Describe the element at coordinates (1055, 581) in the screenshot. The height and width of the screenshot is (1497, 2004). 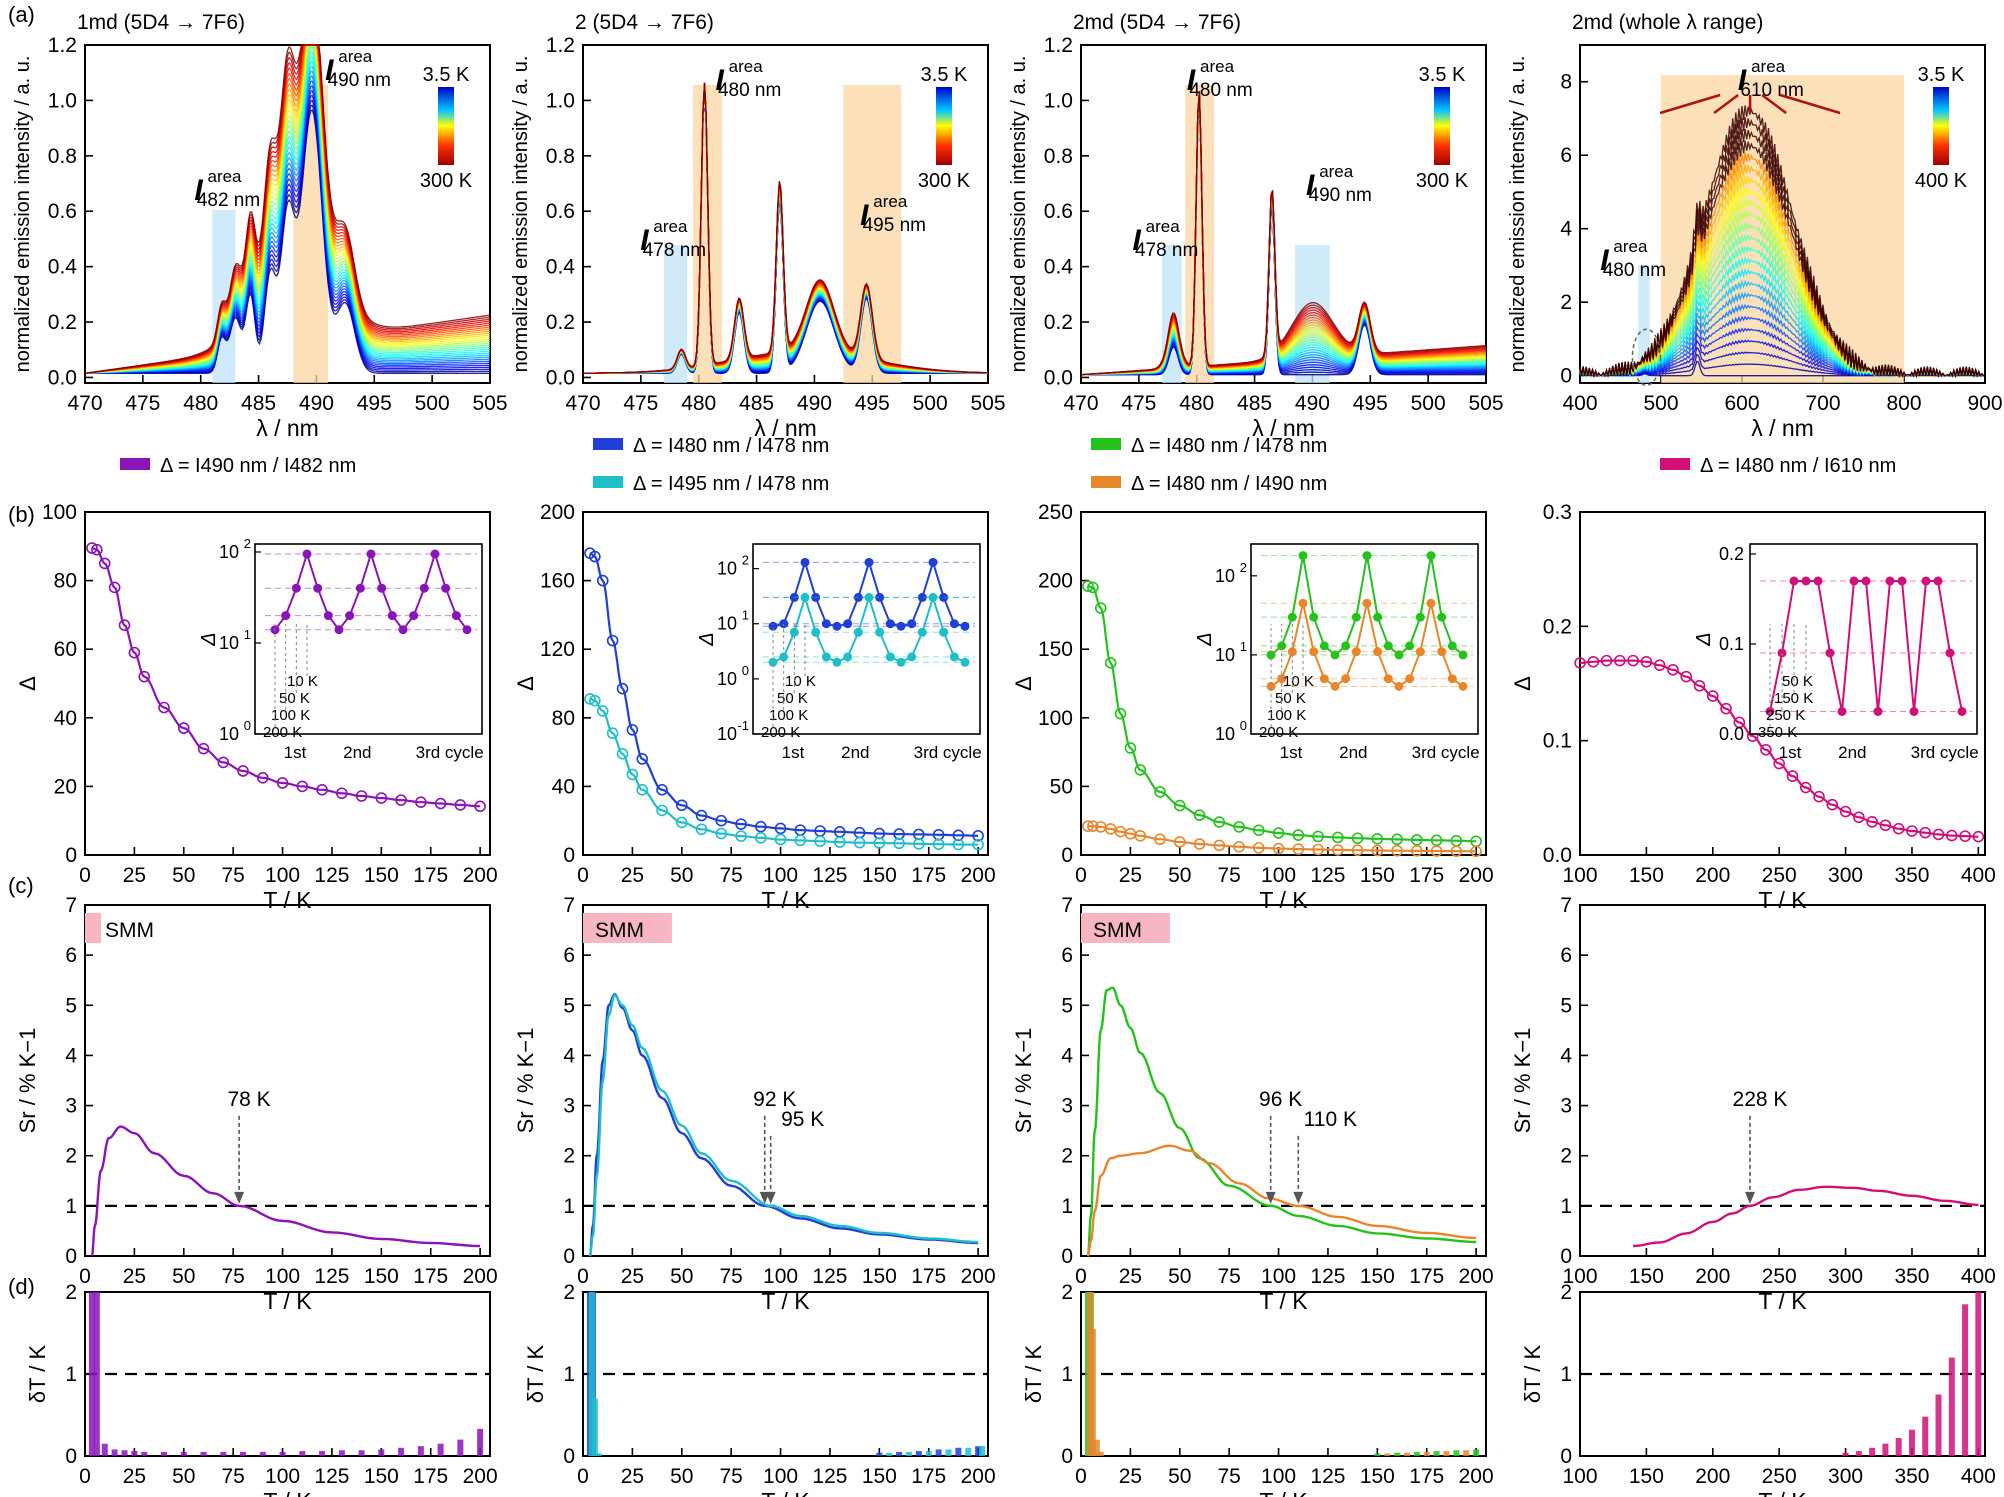
I see `y-tick-label: 200` at that location.